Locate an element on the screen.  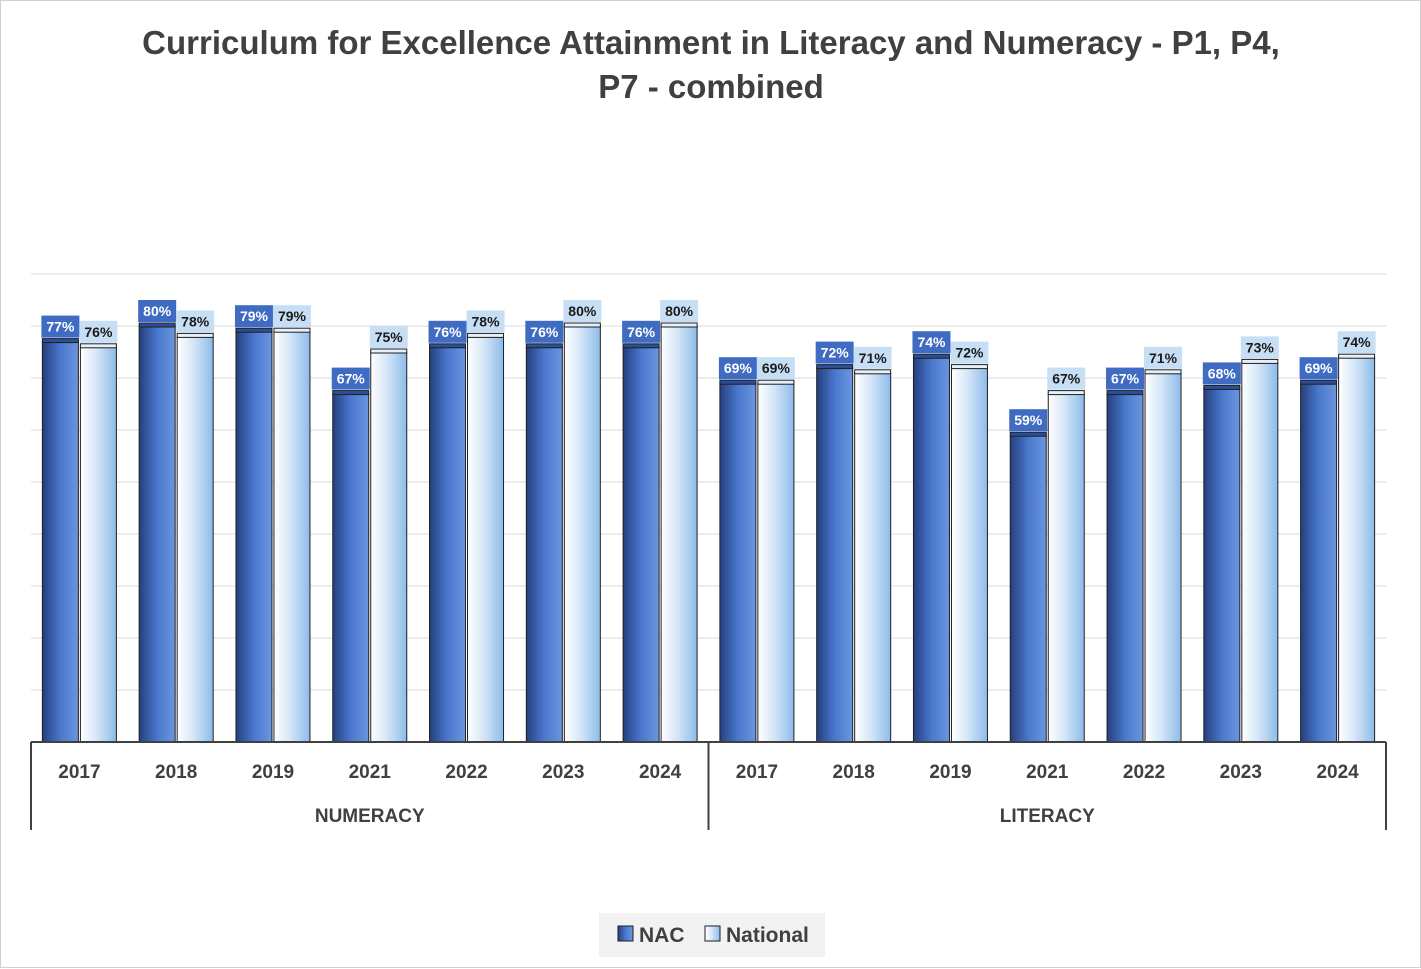
bar-national: 78% is located at coordinates (485, 526).